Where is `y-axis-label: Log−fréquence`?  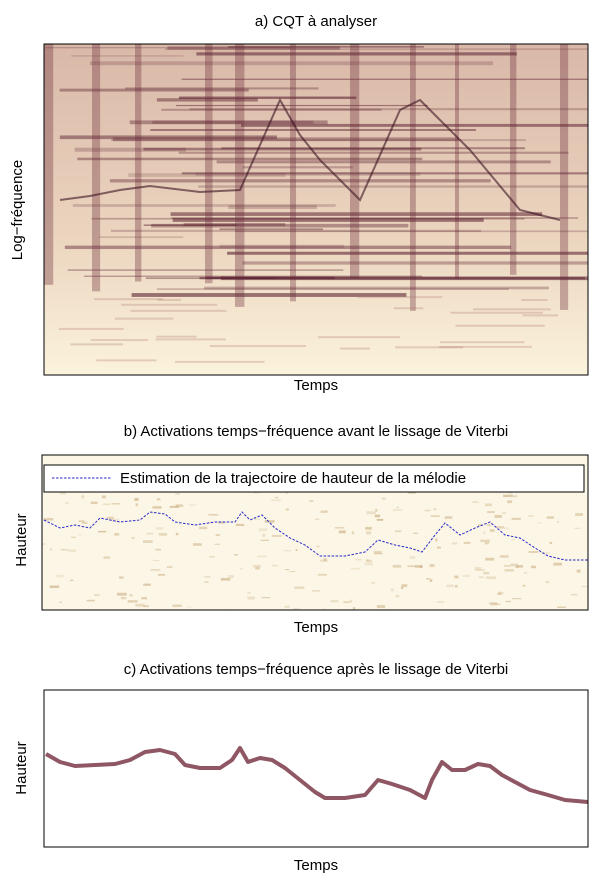 y-axis-label: Log−fréquence is located at coordinates (17, 210).